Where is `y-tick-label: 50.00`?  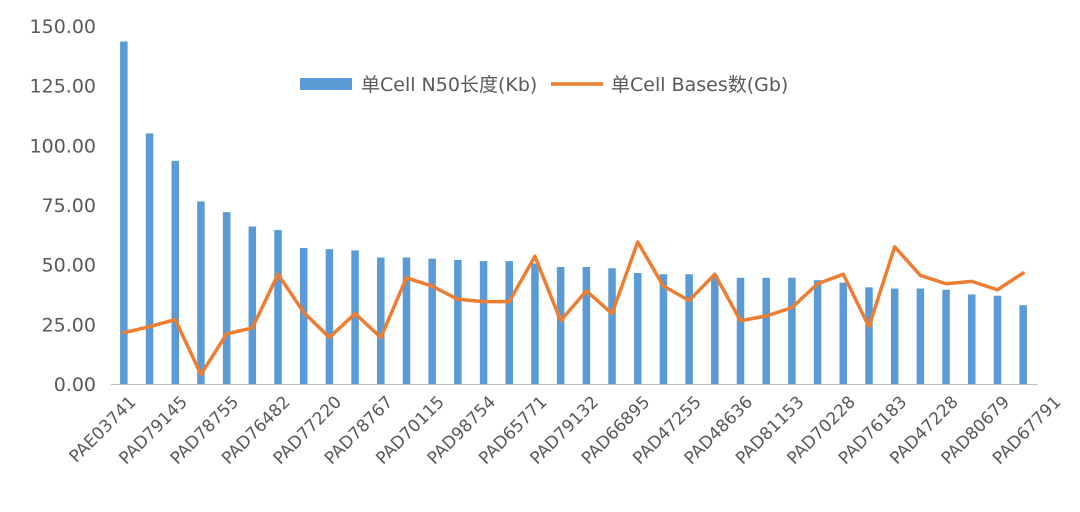
y-tick-label: 50.00 is located at coordinates (69, 266).